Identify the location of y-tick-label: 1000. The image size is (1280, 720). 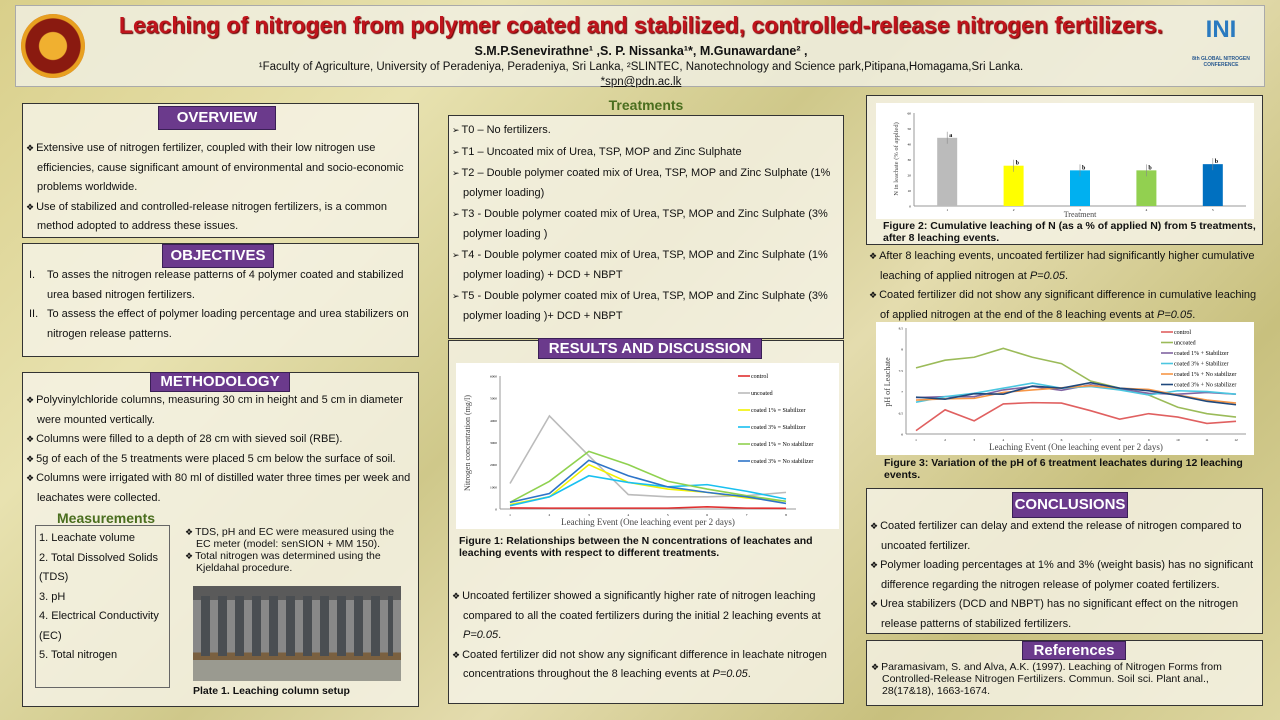
(493, 487).